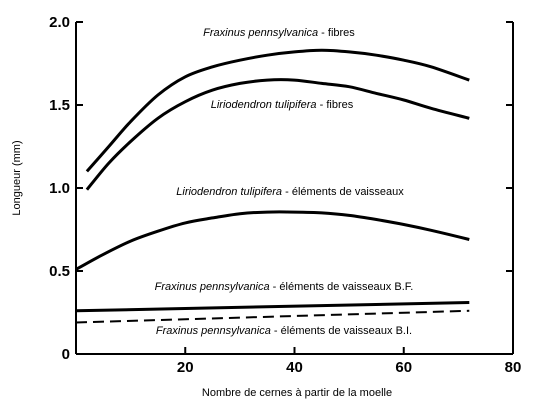  What do you see at coordinates (66, 354) in the screenshot?
I see `y-tick-label: 0` at bounding box center [66, 354].